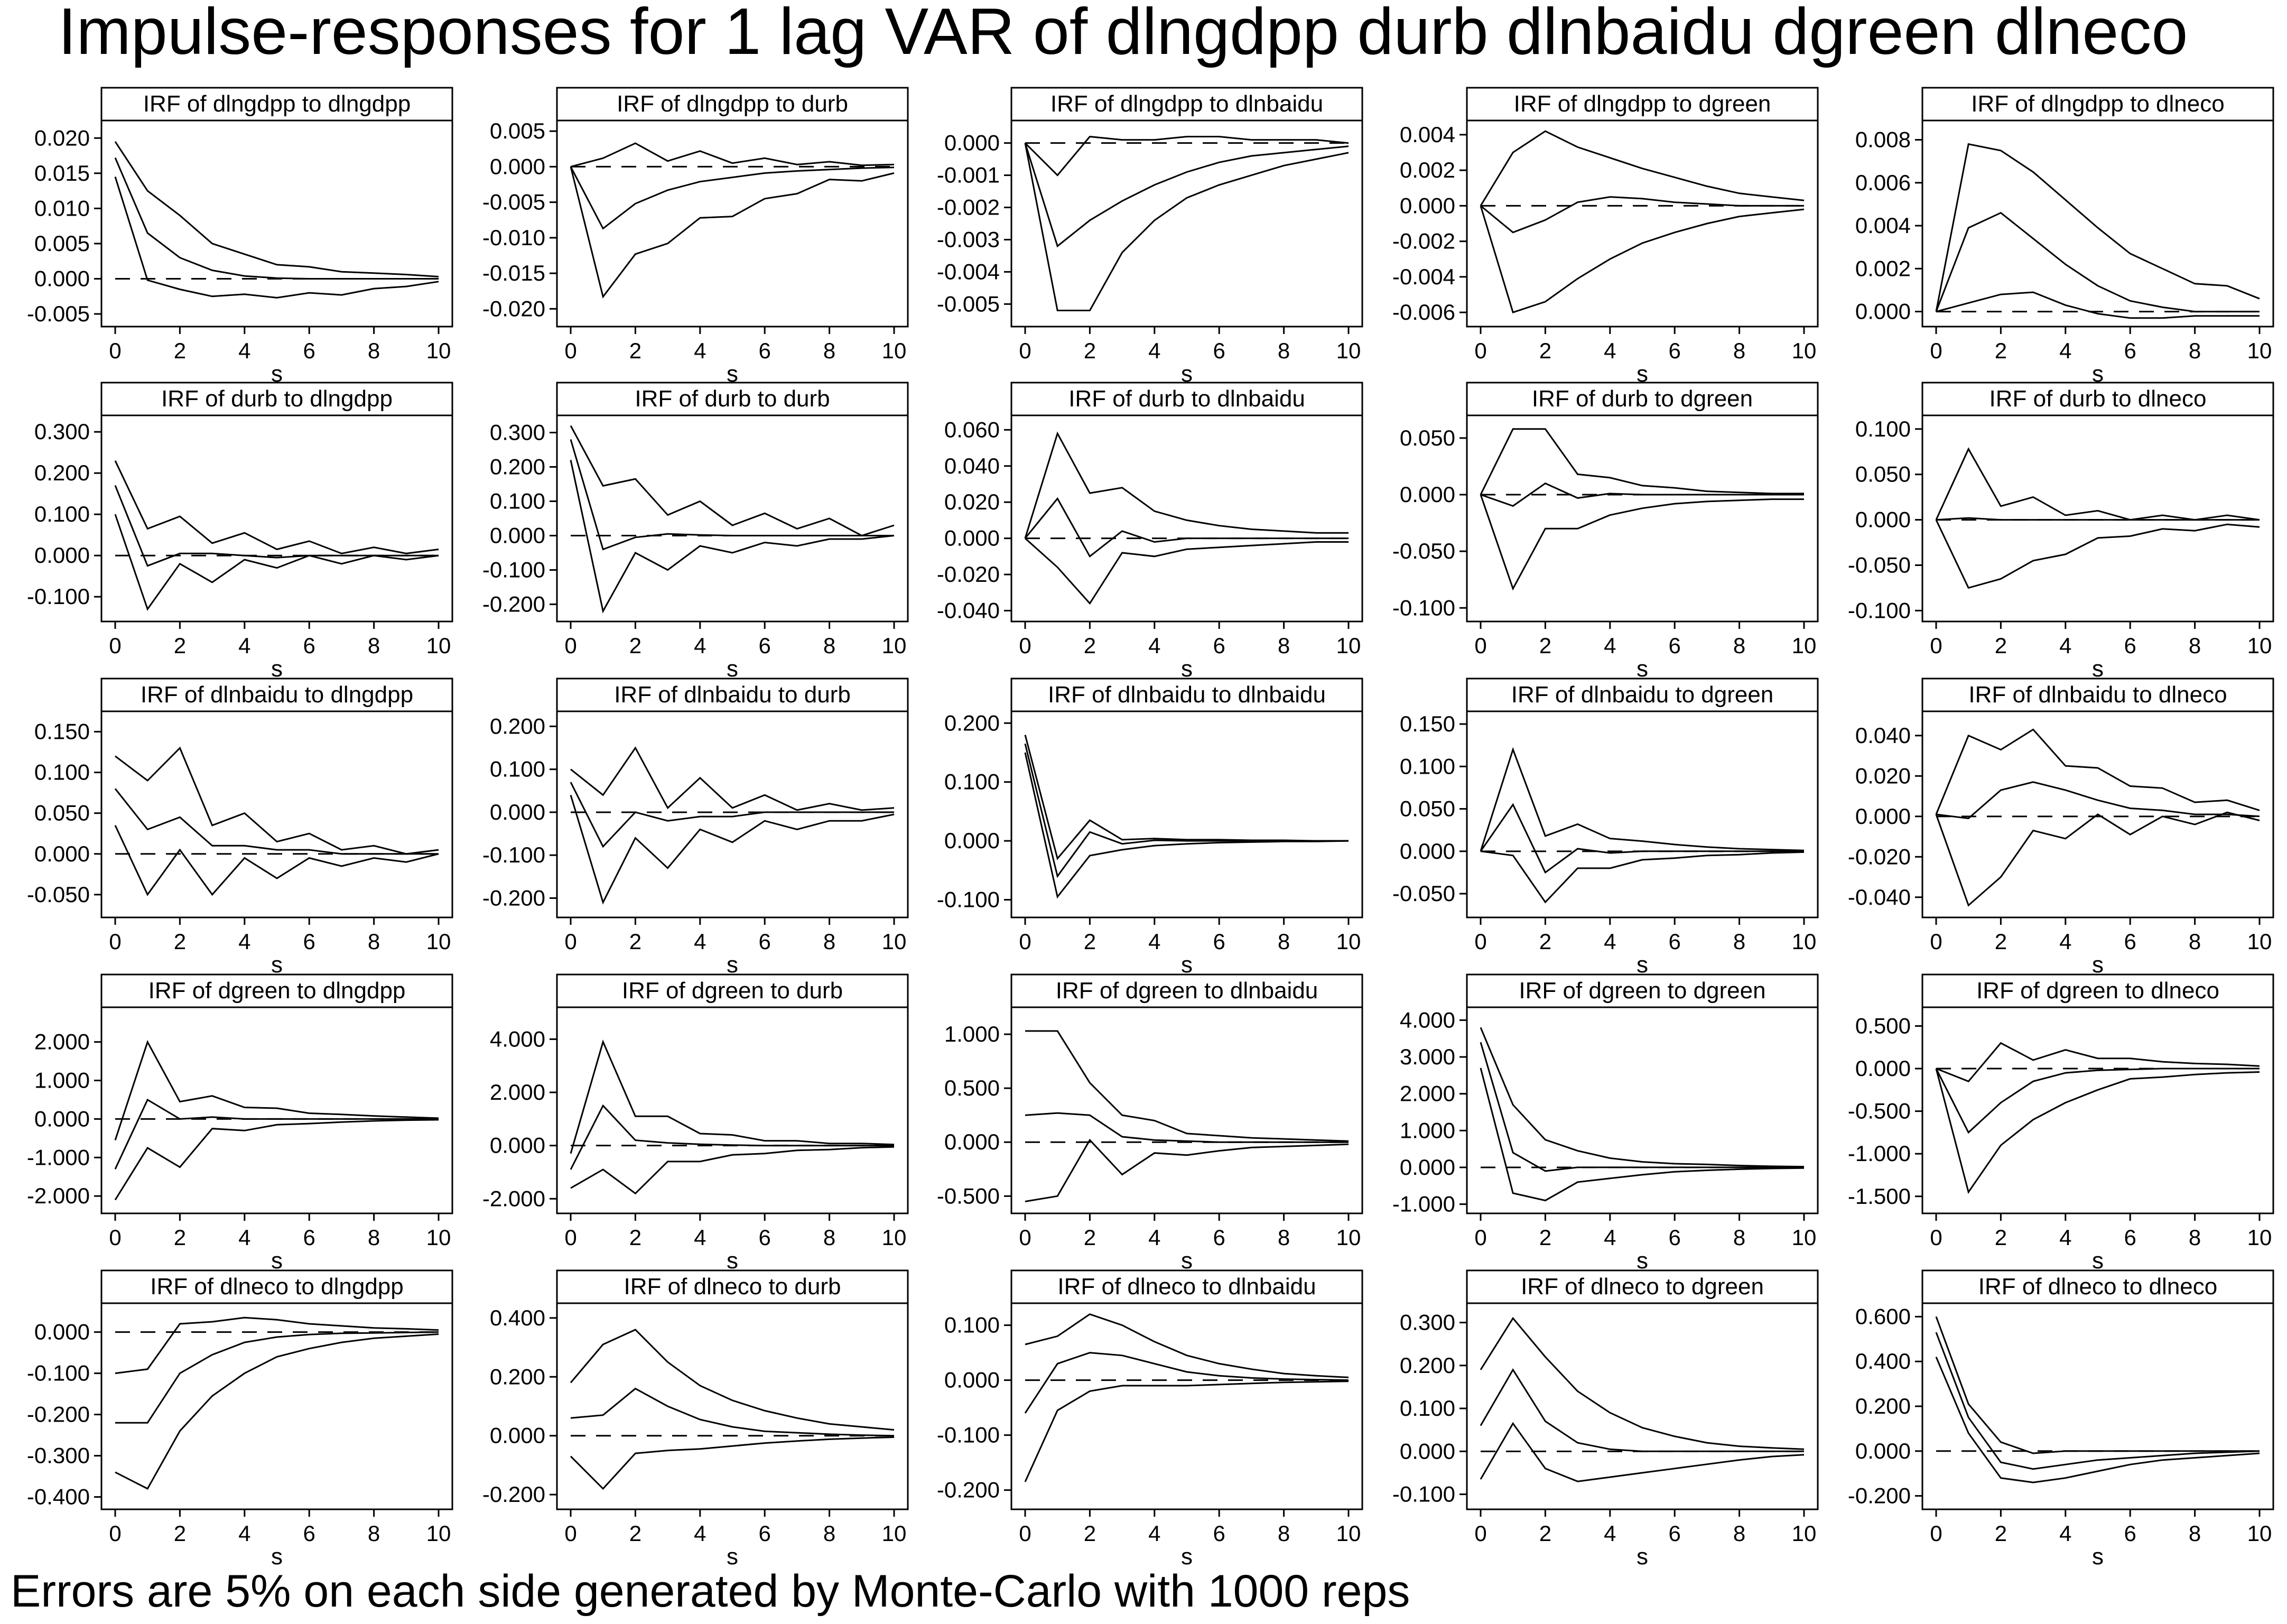 This screenshot has height=1624, width=2287. Describe the element at coordinates (277, 991) in the screenshot. I see `panel-title: IRF of dgreen to dlngdpp` at that location.